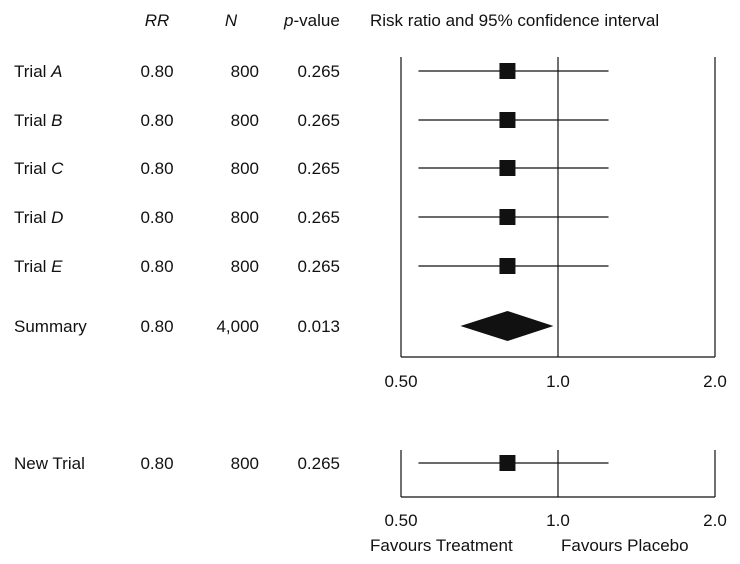 The width and height of the screenshot is (740, 564). I want to click on row-label-text: New Trial, so click(49, 463).